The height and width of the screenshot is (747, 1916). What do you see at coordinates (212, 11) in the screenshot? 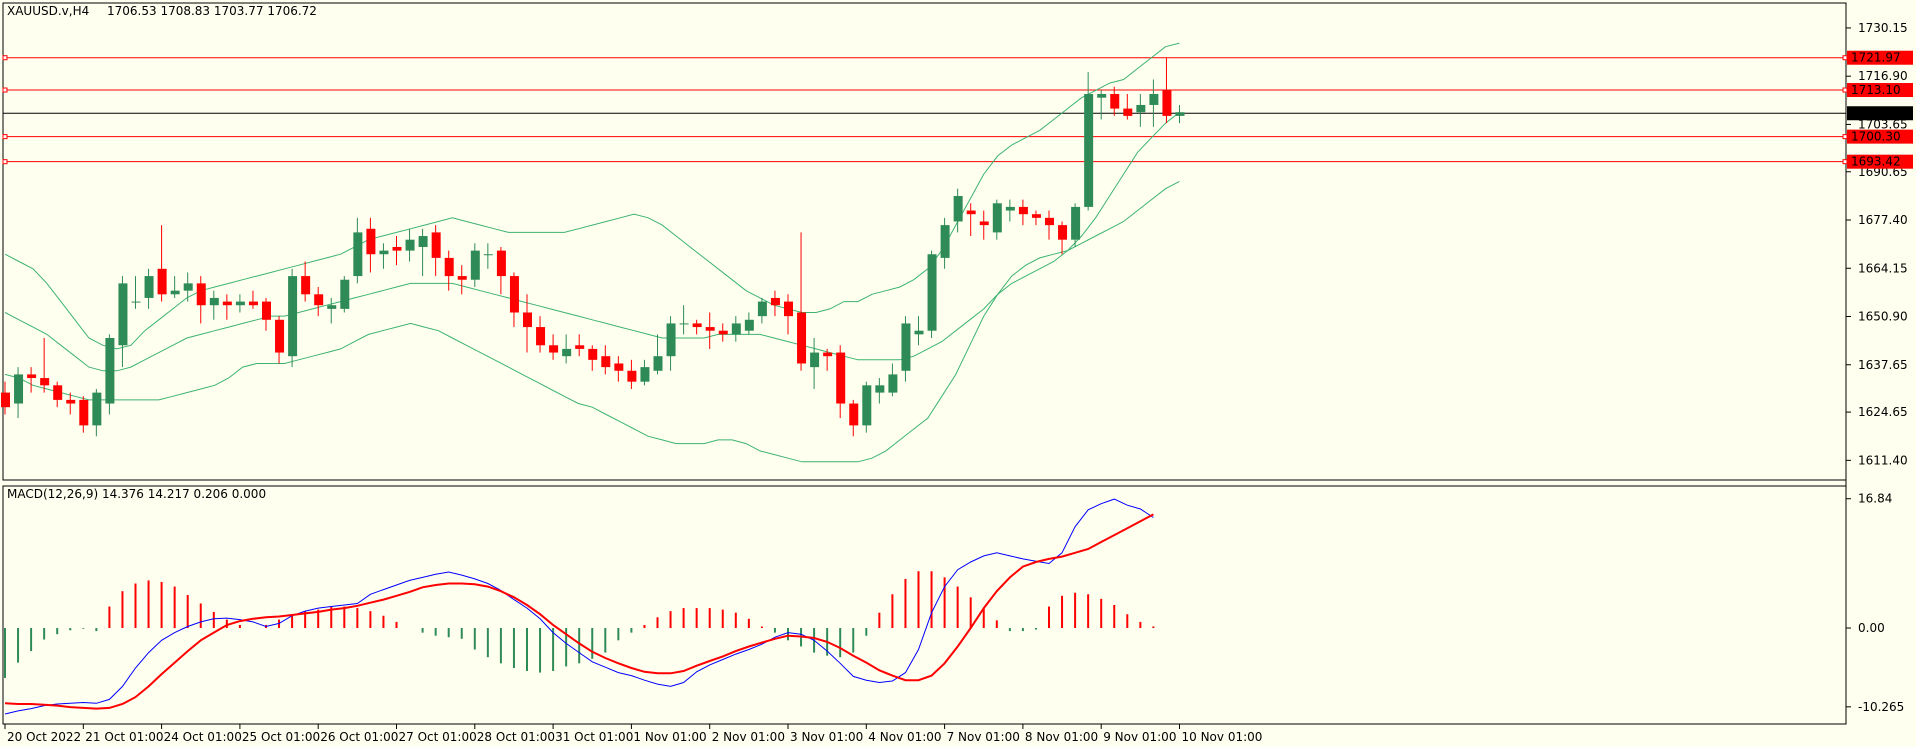
I see `ohlc-label: 1706.53 1708.83 1703.77 1706.72` at bounding box center [212, 11].